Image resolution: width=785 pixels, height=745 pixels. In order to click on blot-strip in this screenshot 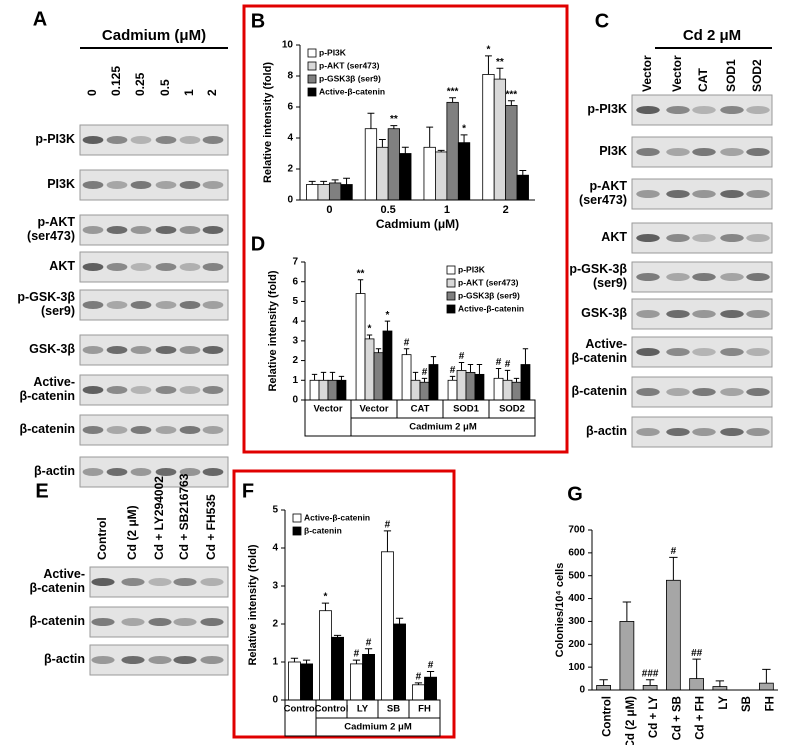, I will do `click(154, 230)`.